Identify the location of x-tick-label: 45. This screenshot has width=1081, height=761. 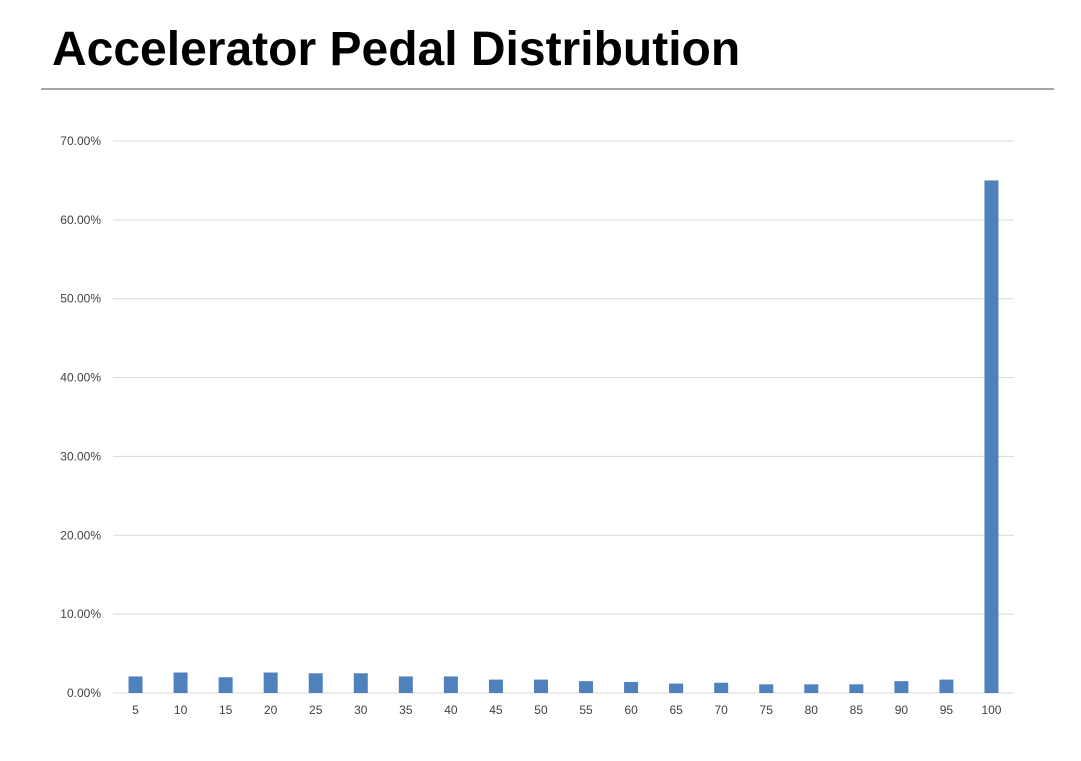
(496, 710).